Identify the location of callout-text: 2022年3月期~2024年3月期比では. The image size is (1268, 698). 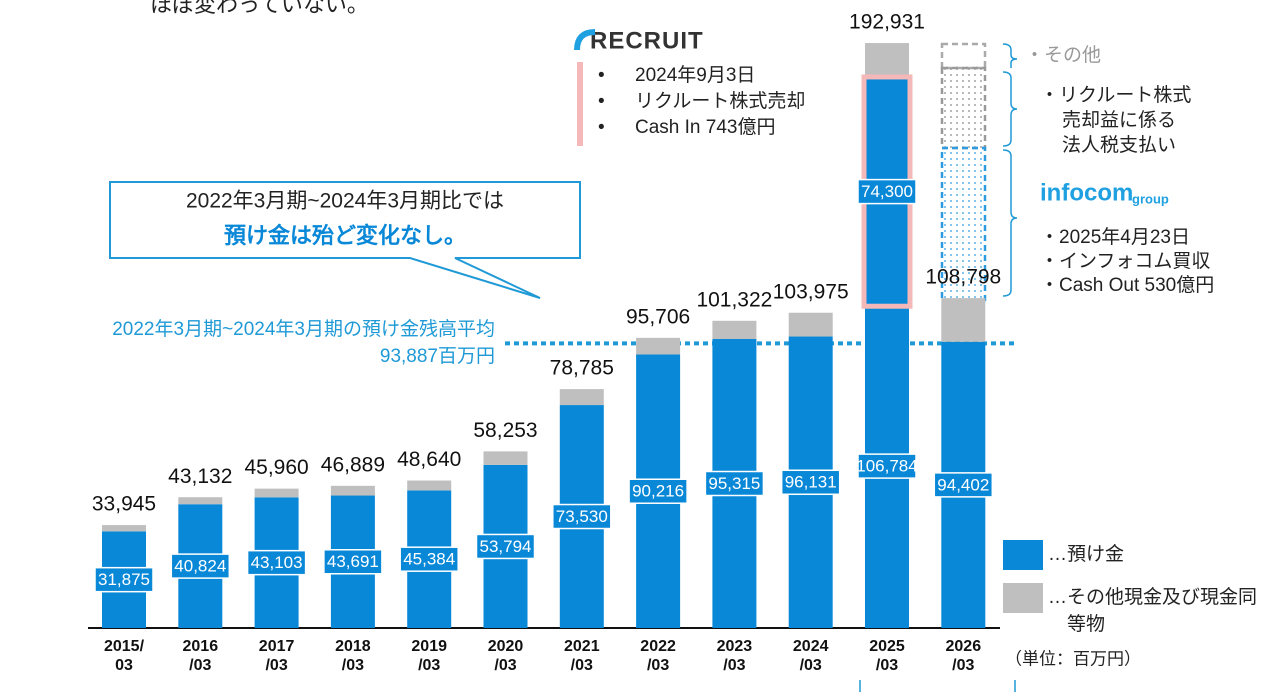
(345, 201).